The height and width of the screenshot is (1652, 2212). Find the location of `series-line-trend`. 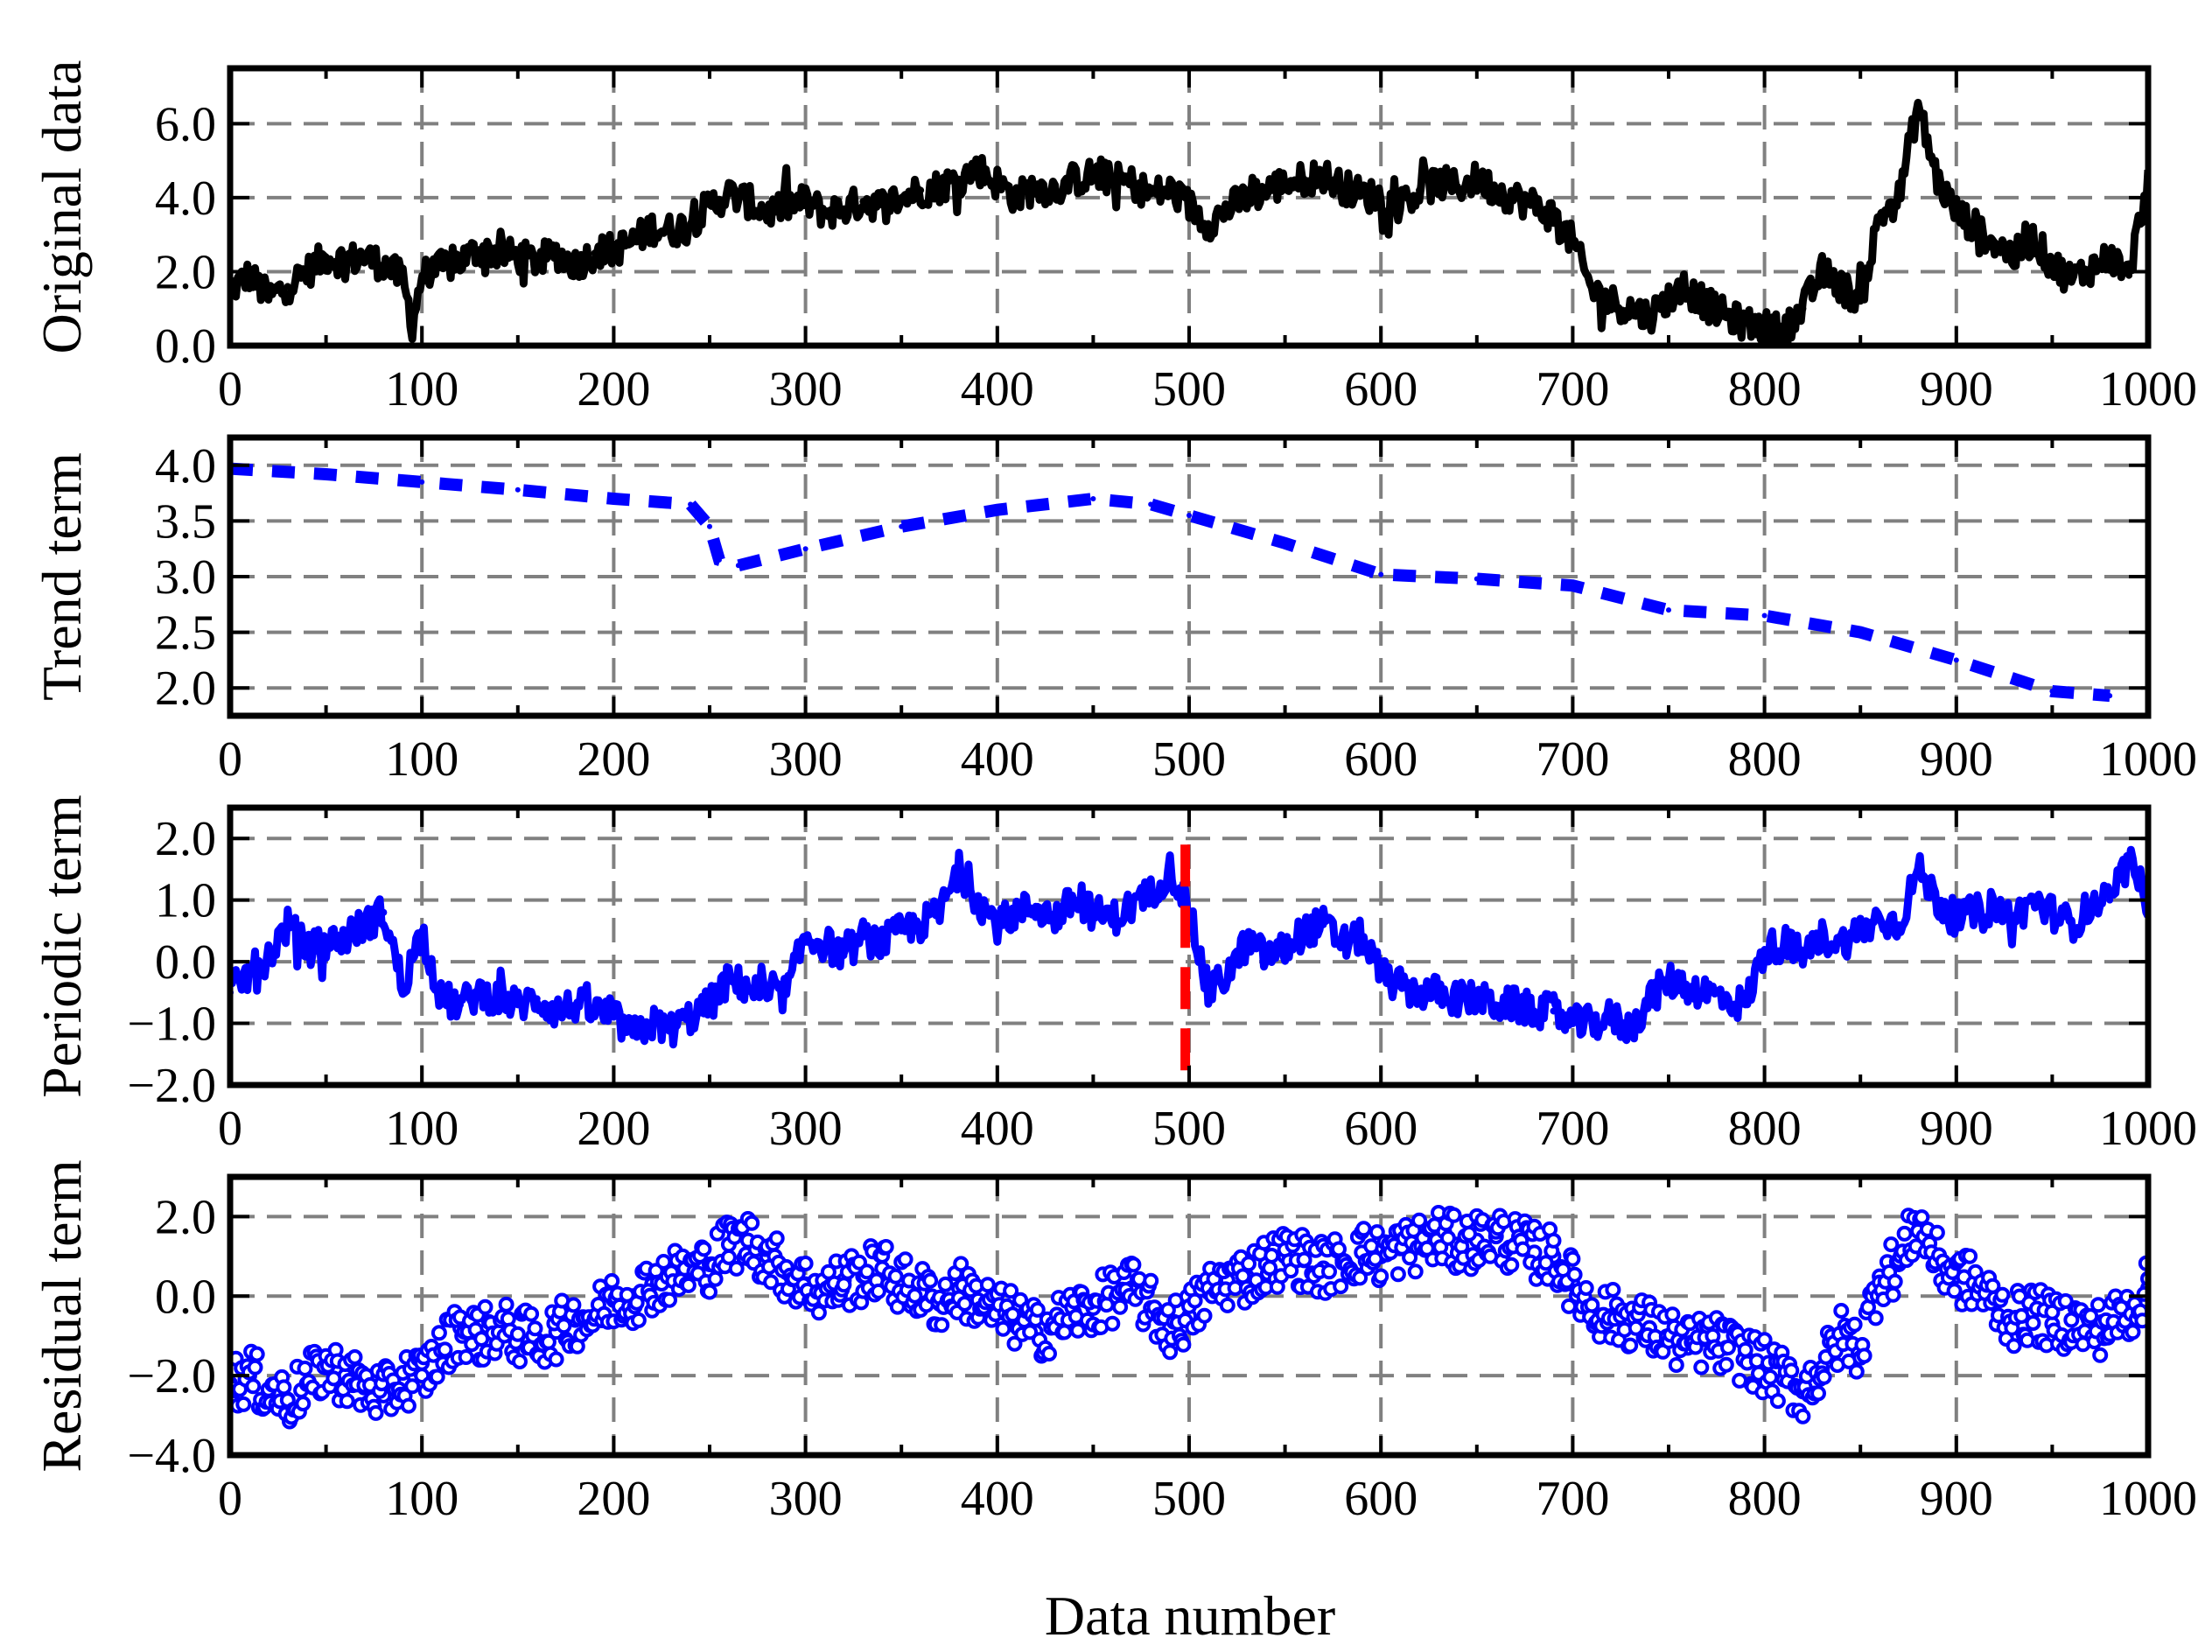

series-line-trend is located at coordinates (1170, 582).